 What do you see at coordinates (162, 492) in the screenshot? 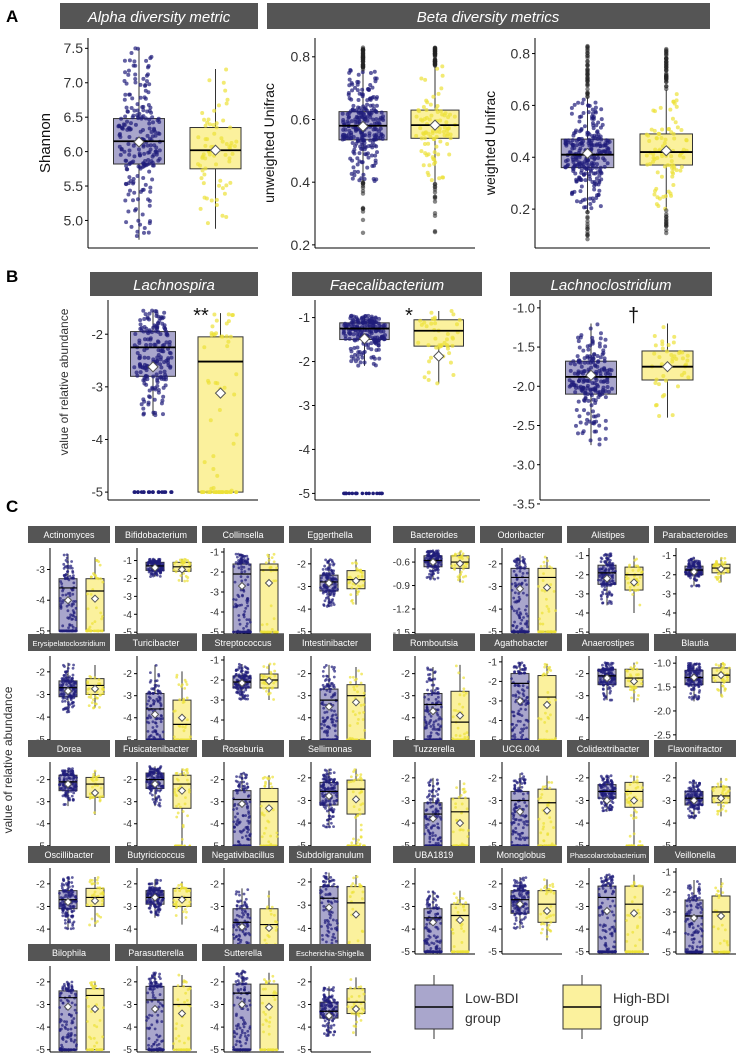
I see `floor-point` at bounding box center [162, 492].